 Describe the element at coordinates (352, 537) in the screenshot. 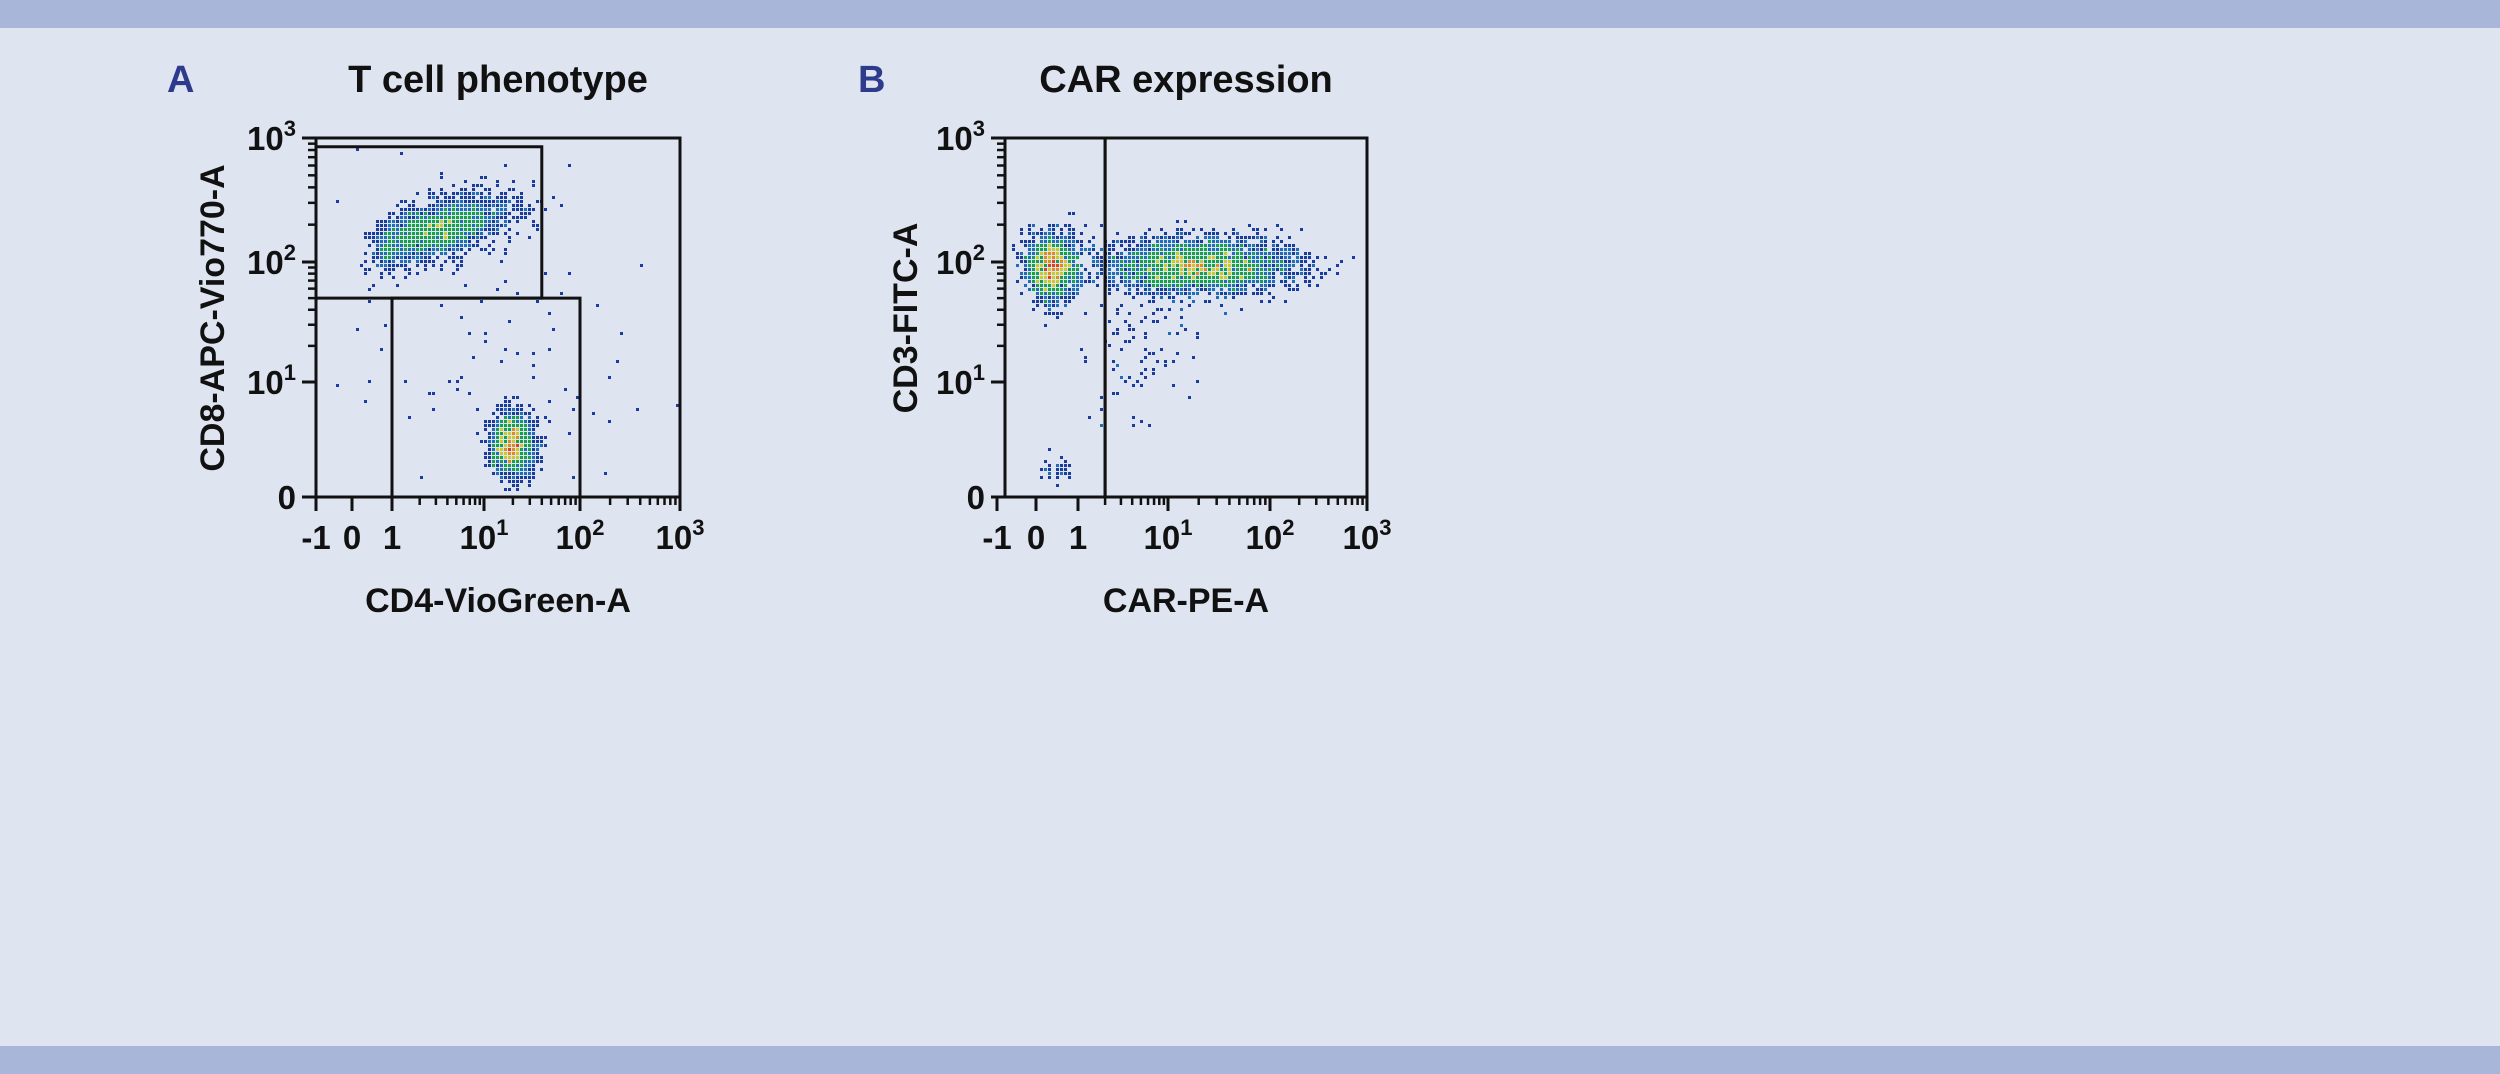

I see `x-tick-label: 0` at that location.